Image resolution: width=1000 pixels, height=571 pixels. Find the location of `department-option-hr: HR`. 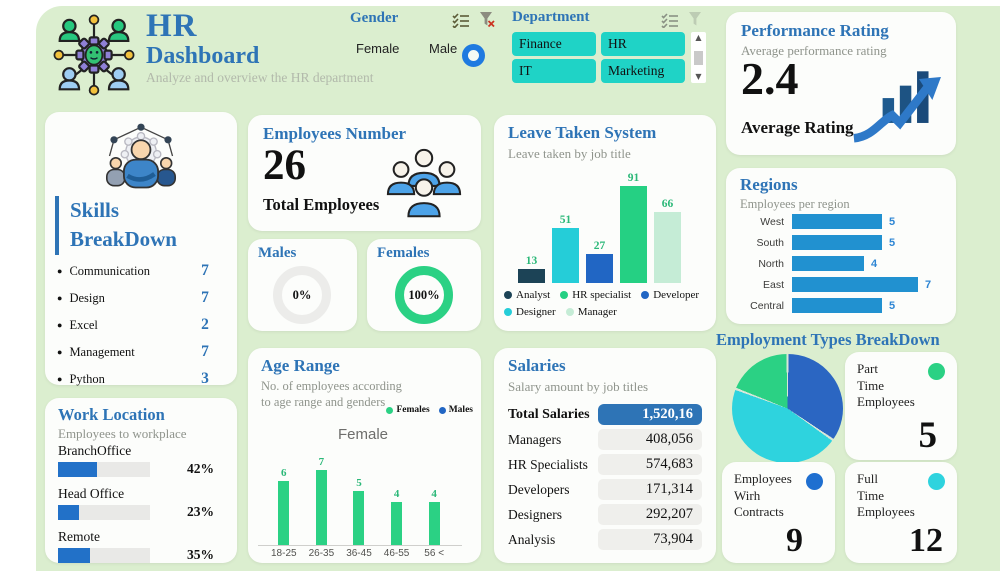

department-option-hr: HR is located at coordinates (643, 44).